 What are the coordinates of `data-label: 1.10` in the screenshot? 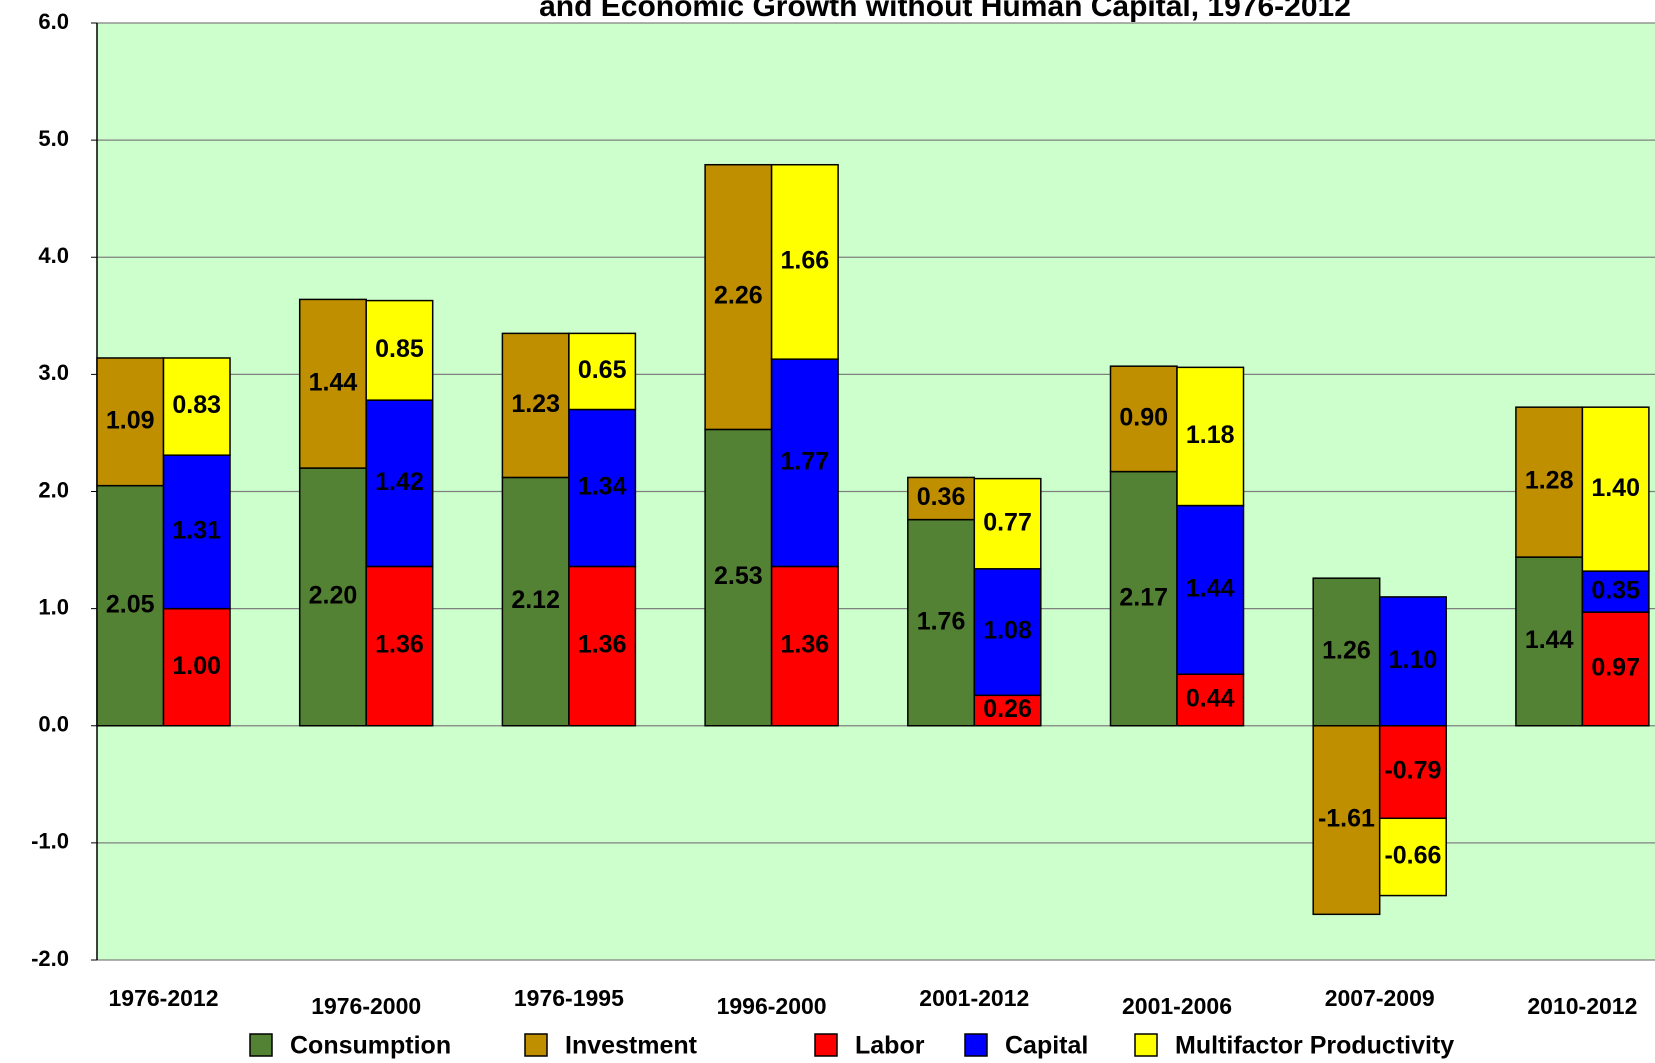 It's located at (1413, 660).